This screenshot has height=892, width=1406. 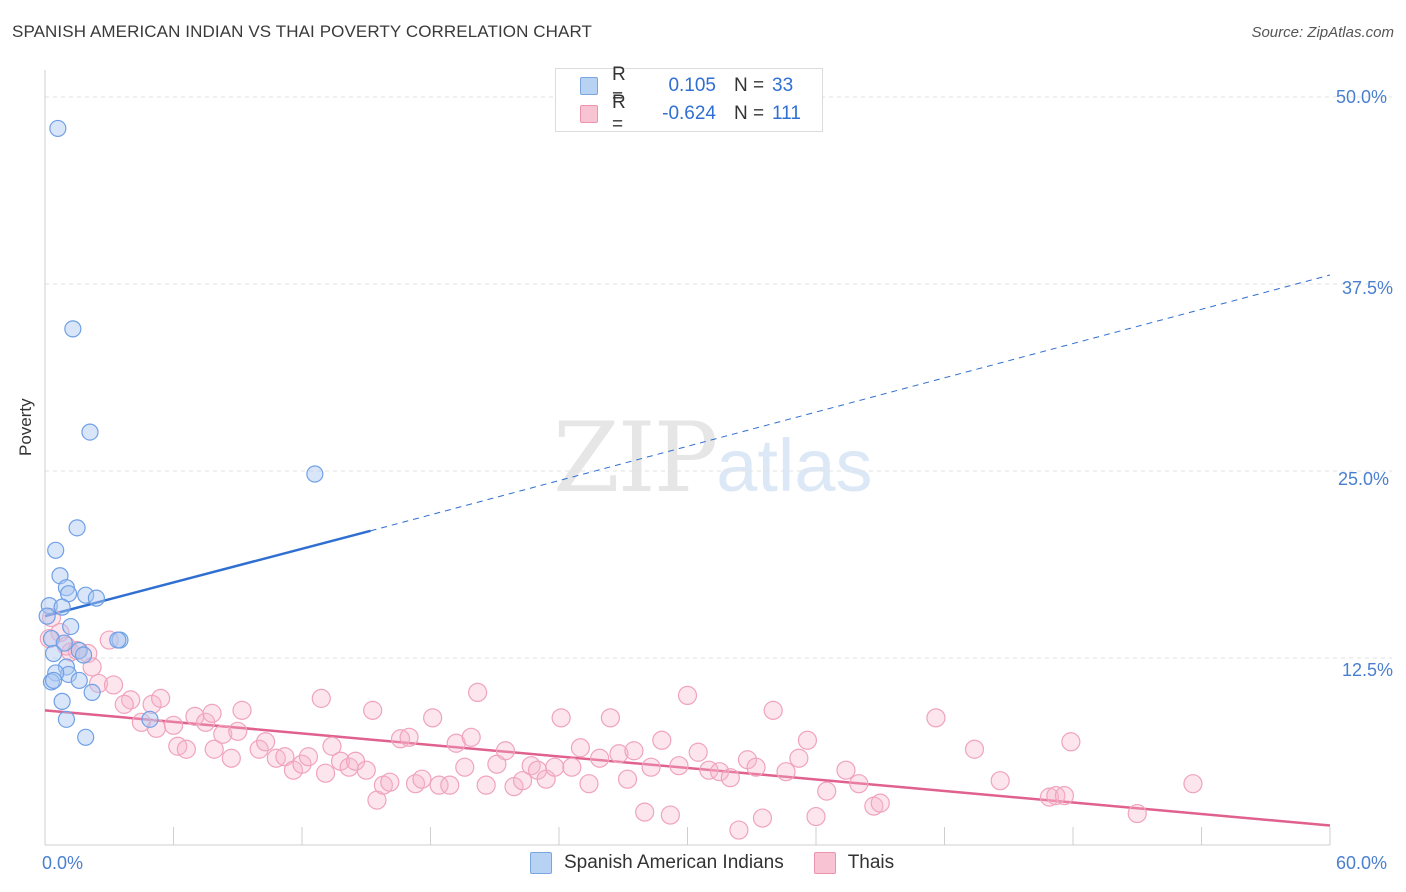 What do you see at coordinates (1362, 863) in the screenshot?
I see `x-axis-max-label: 60.0%` at bounding box center [1362, 863].